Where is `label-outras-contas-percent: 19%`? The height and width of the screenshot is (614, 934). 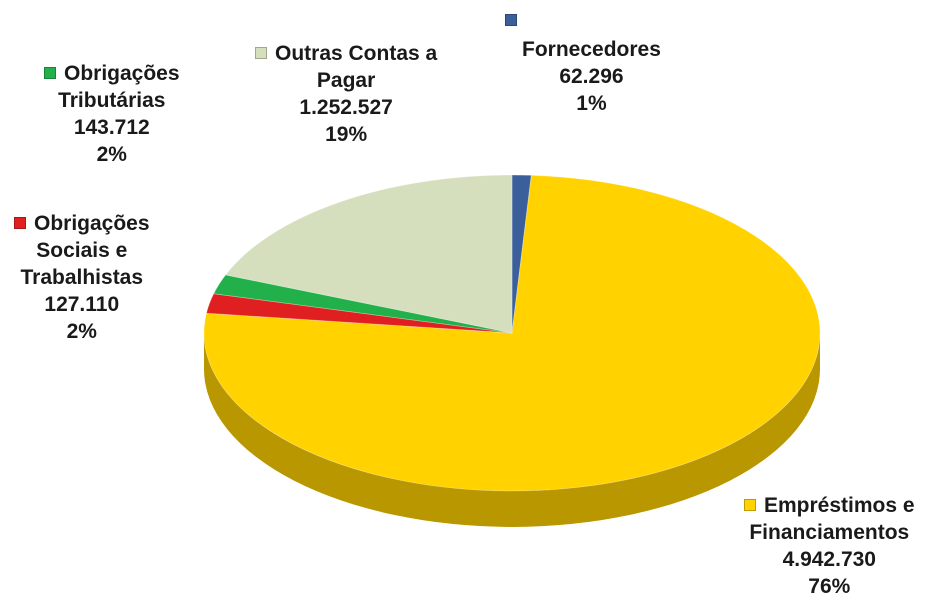
label-outras-contas-percent: 19% is located at coordinates (346, 134).